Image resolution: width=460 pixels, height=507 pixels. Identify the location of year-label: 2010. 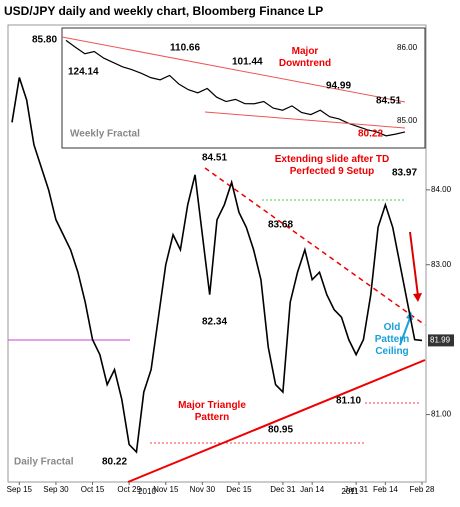
(147, 491).